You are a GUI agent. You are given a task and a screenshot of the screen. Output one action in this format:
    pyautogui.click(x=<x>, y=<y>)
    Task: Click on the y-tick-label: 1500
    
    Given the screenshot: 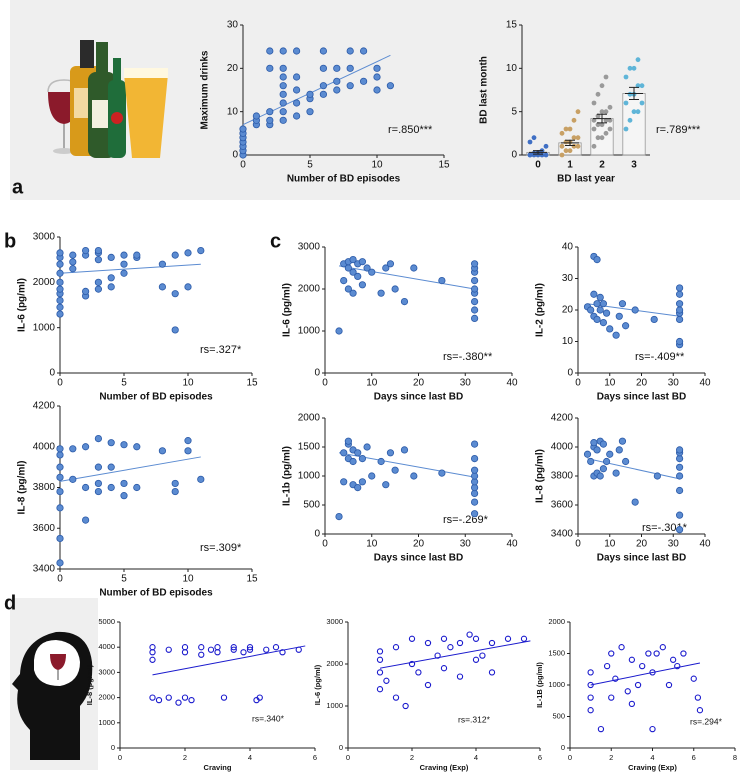 What is the action you would take?
    pyautogui.click(x=556, y=652)
    